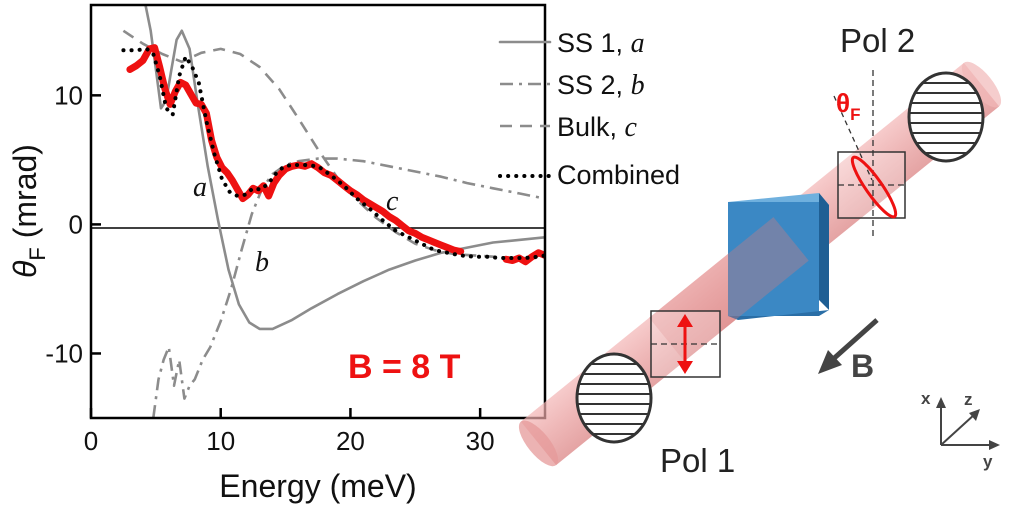  What do you see at coordinates (200, 187) in the screenshot?
I see `curve-label-a: a` at bounding box center [200, 187].